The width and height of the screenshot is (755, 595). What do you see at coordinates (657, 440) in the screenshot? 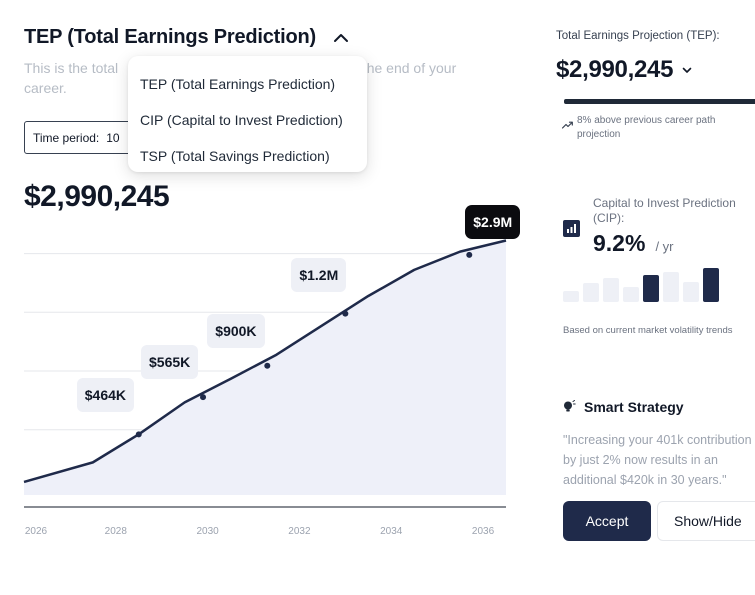
I see `quote-line-1: "Increasing your 401k contribution` at bounding box center [657, 440].